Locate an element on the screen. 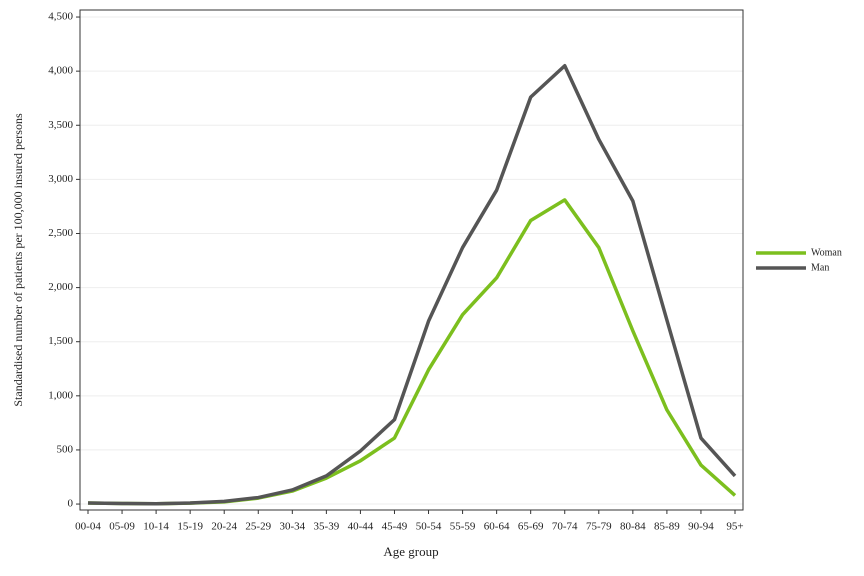  x-tick-label: 00-04 is located at coordinates (88, 527).